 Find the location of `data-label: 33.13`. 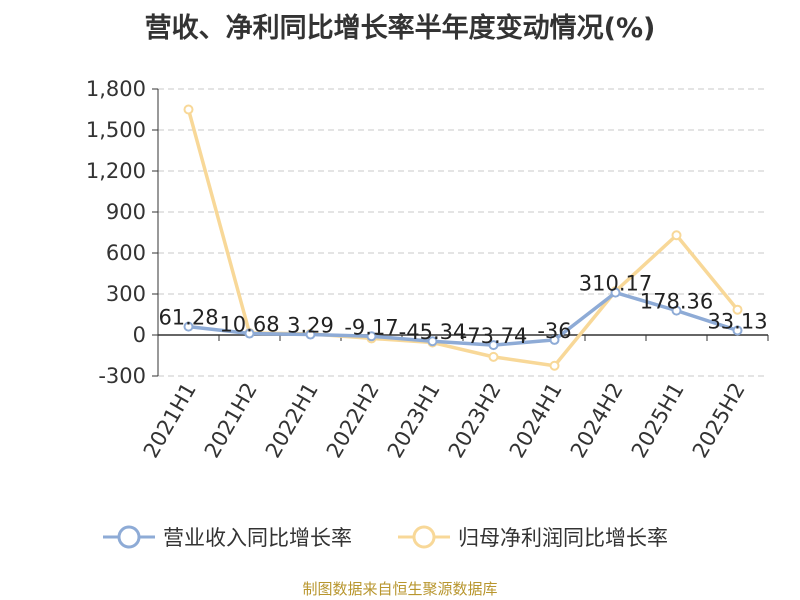

data-label: 33.13 is located at coordinates (737, 321).